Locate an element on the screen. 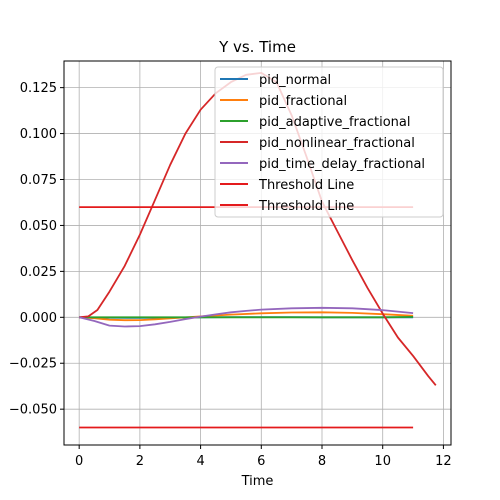  legend-label: pid_time_delay_fractional is located at coordinates (342, 164).